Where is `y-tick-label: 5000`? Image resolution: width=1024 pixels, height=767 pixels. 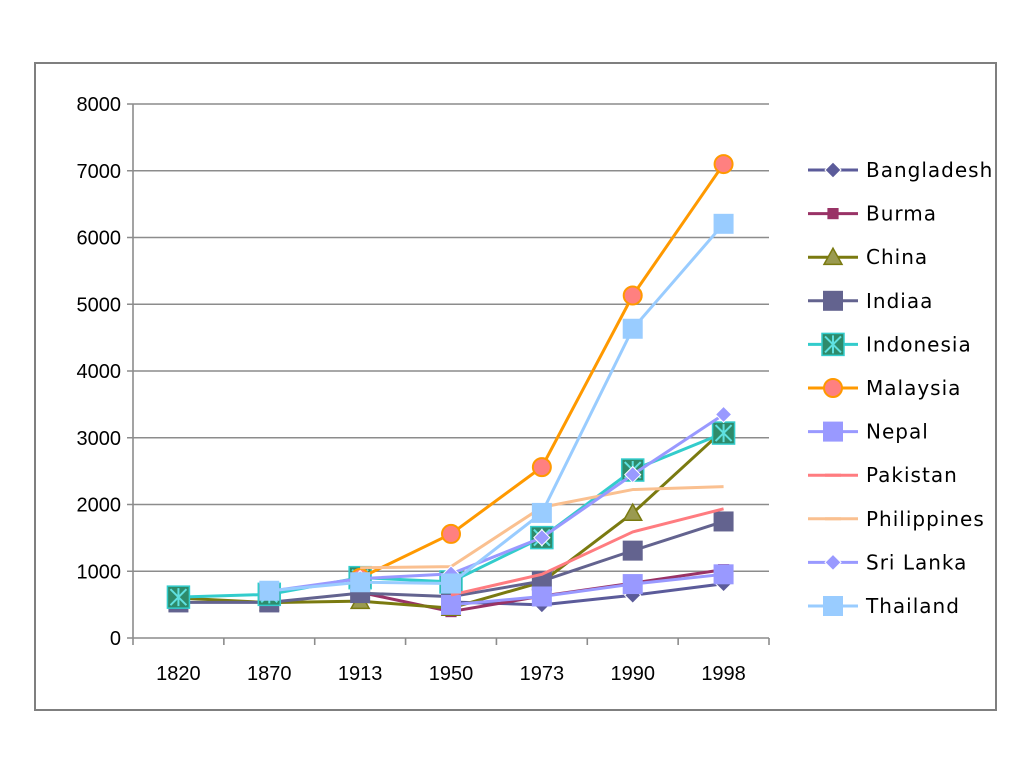 y-tick-label: 5000 is located at coordinates (99, 305).